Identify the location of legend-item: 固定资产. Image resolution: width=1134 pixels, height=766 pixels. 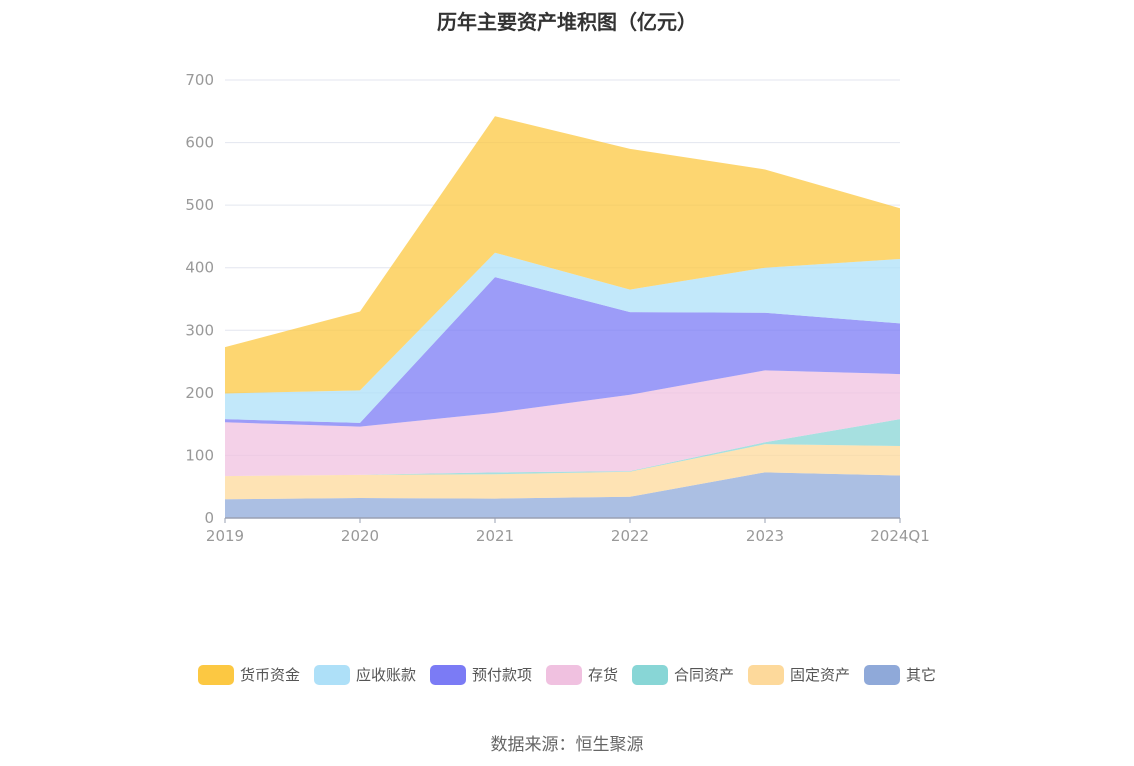
(799, 674).